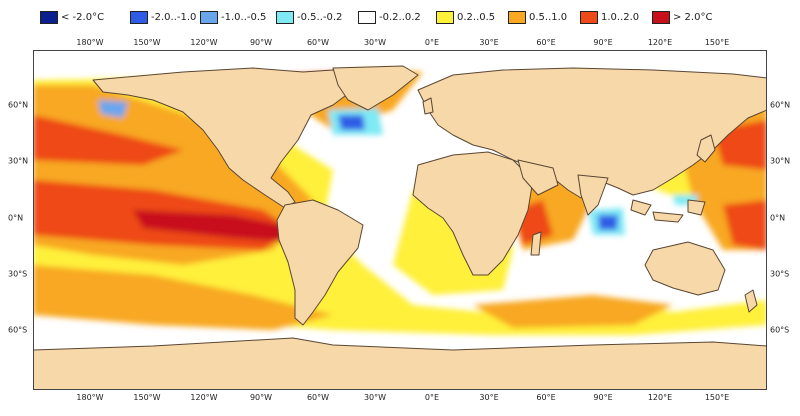 This screenshot has height=416, width=800. Describe the element at coordinates (320, 262) in the screenshot. I see `south-america-landmass` at that location.